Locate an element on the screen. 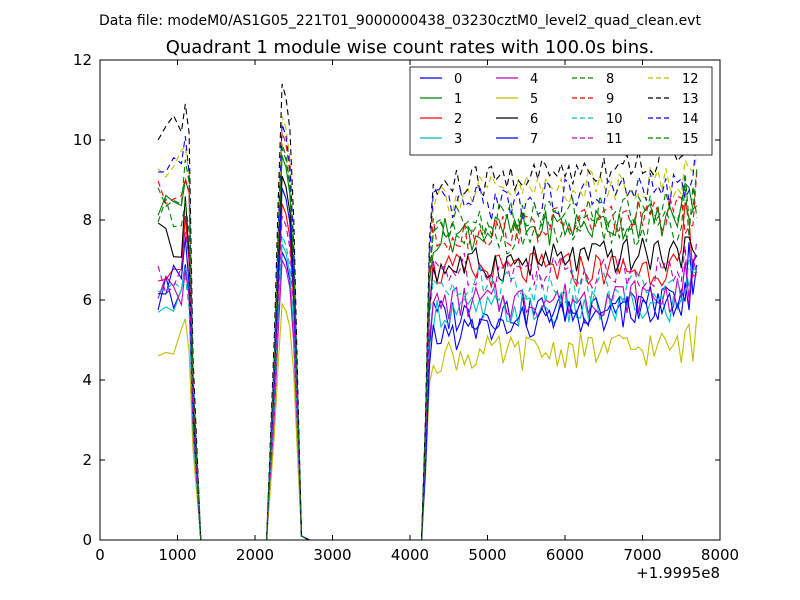 The height and width of the screenshot is (600, 800). legend-label-8: 8 is located at coordinates (610, 79).